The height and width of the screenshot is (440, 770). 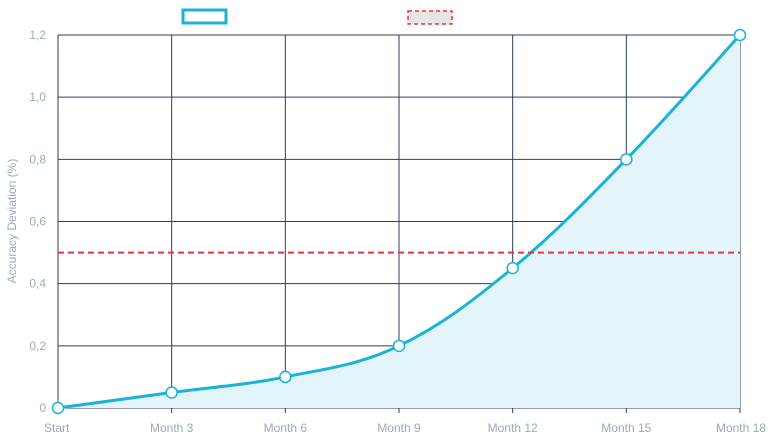 What do you see at coordinates (513, 428) in the screenshot?
I see `x-tick-label: Month 12` at bounding box center [513, 428].